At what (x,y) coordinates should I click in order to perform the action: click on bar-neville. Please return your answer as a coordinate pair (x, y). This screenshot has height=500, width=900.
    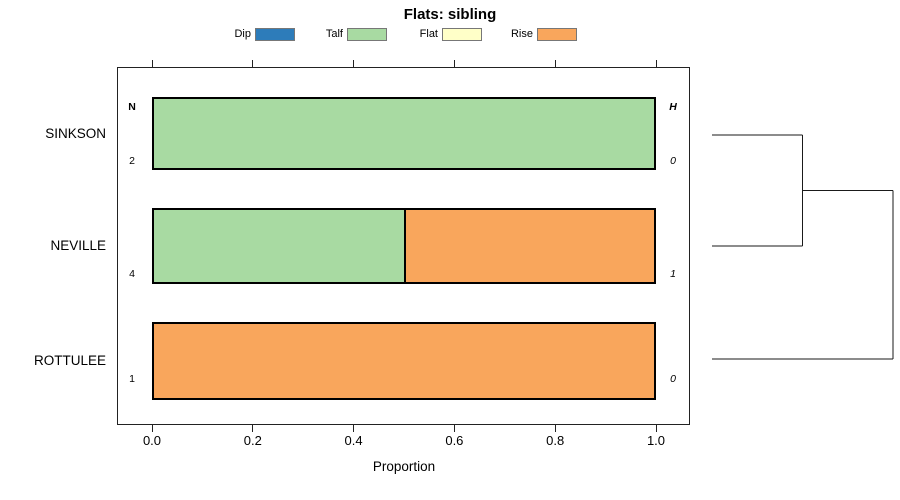
    Looking at the image, I should click on (404, 246).